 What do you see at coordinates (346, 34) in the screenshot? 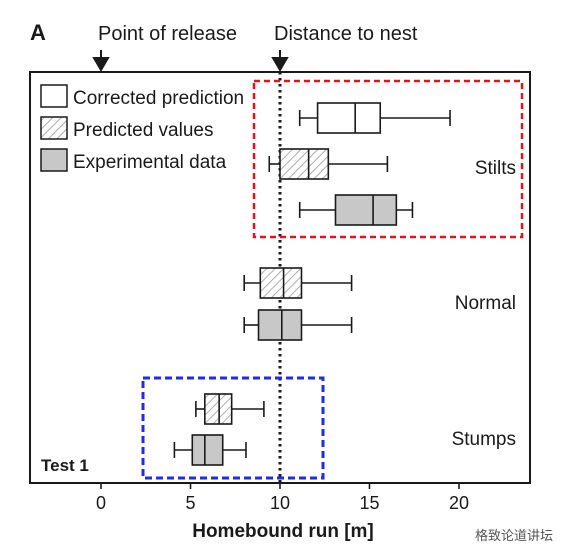
I see `nest-label: Distance to nest` at bounding box center [346, 34].